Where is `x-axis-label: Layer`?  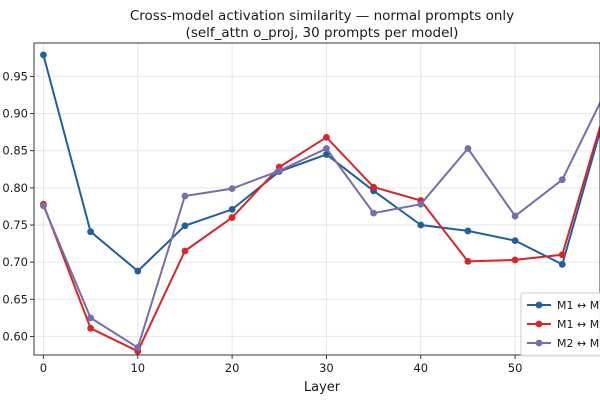
x-axis-label: Layer is located at coordinates (322, 387).